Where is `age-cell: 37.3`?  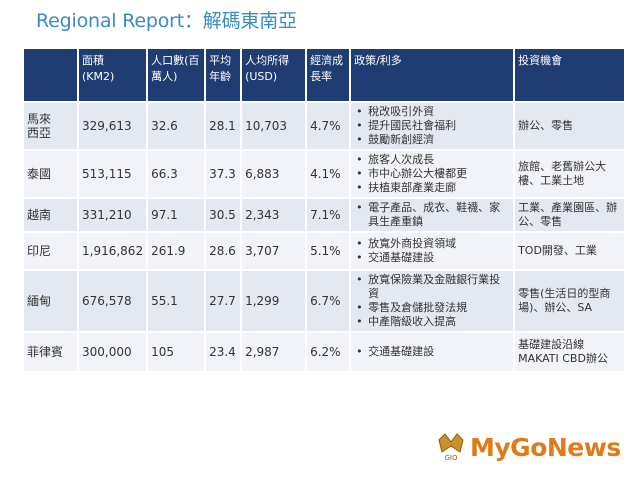
age-cell: 37.3 is located at coordinates (223, 174).